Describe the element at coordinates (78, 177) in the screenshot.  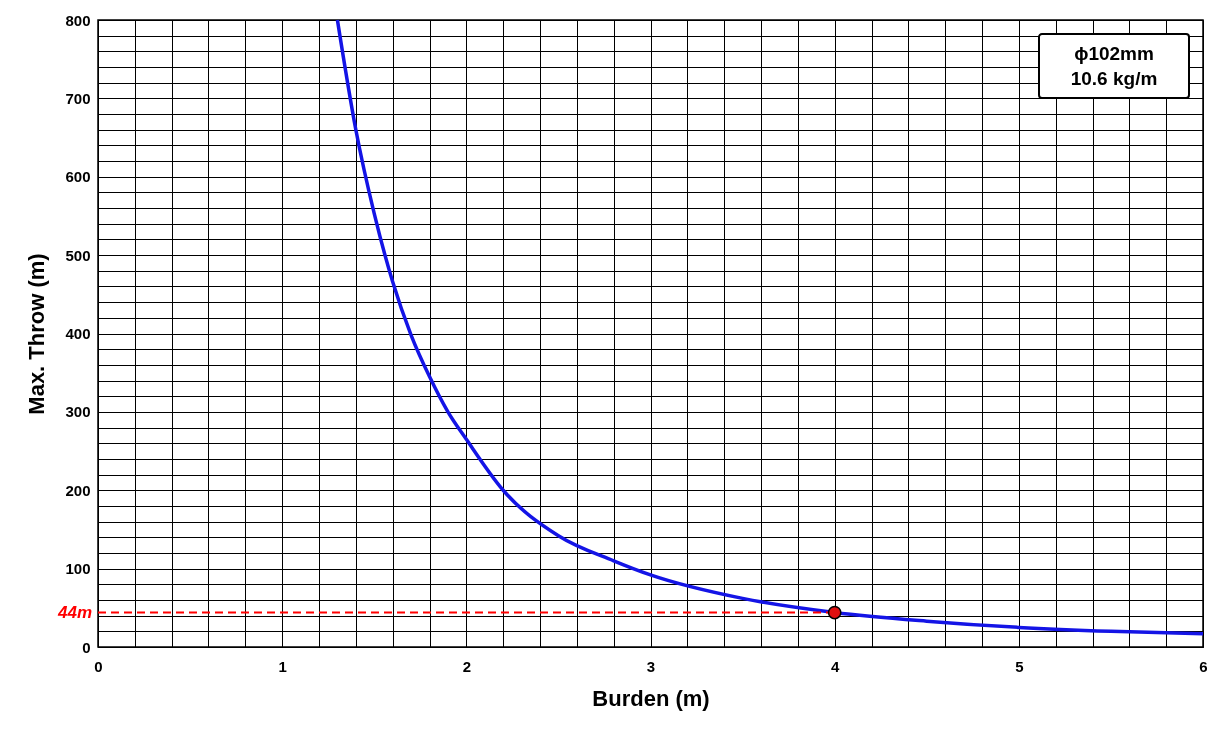
I see `y-tick-label: 600` at that location.